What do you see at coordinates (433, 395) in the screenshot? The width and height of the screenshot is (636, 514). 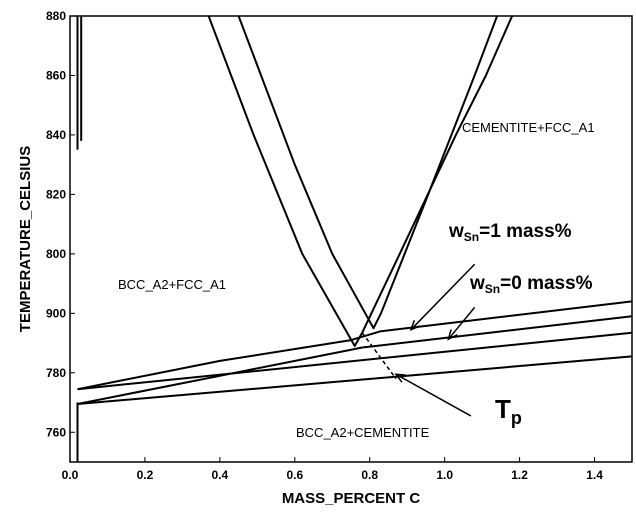 I see `arrow-tp-line` at bounding box center [433, 395].